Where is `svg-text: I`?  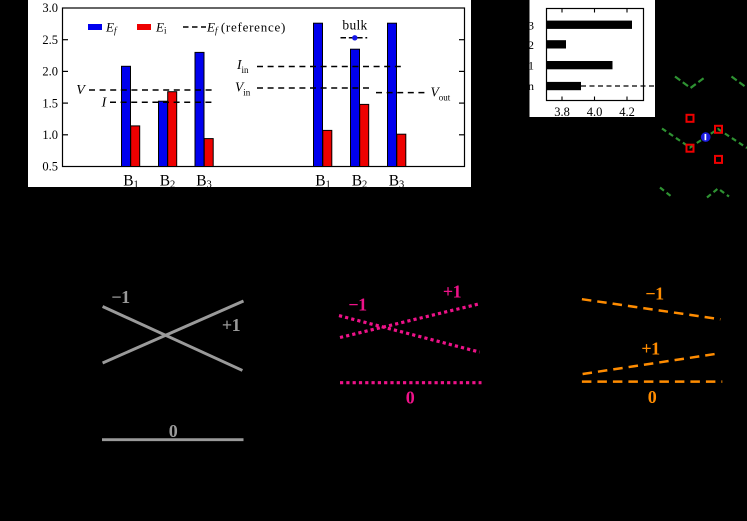 svg-text: I is located at coordinates (104, 103).